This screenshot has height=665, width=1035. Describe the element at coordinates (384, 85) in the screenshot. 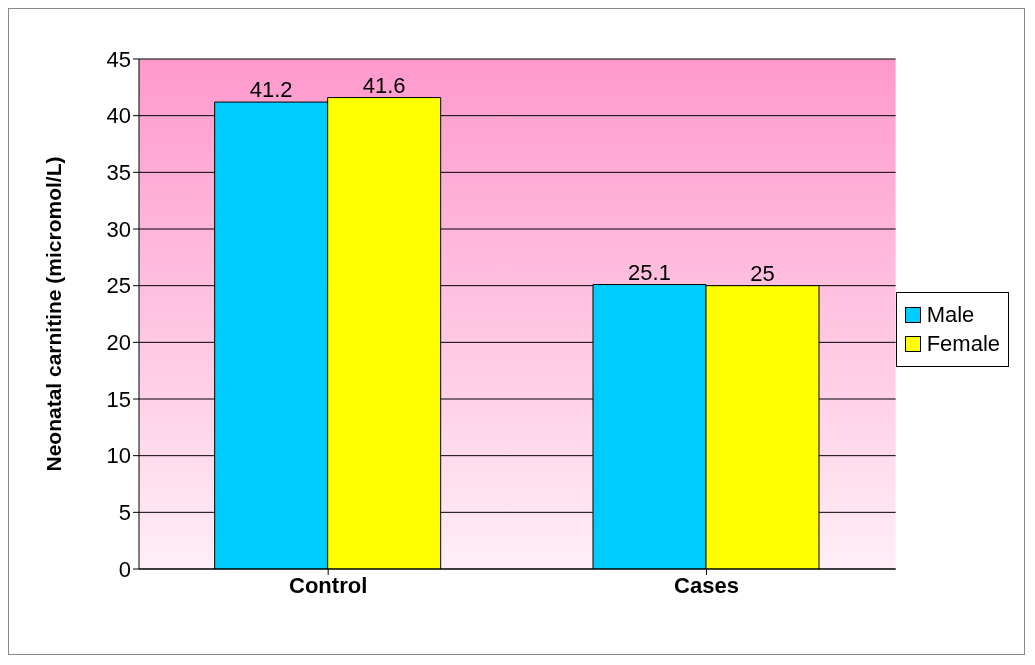

I see `data-label: 41.6` at that location.